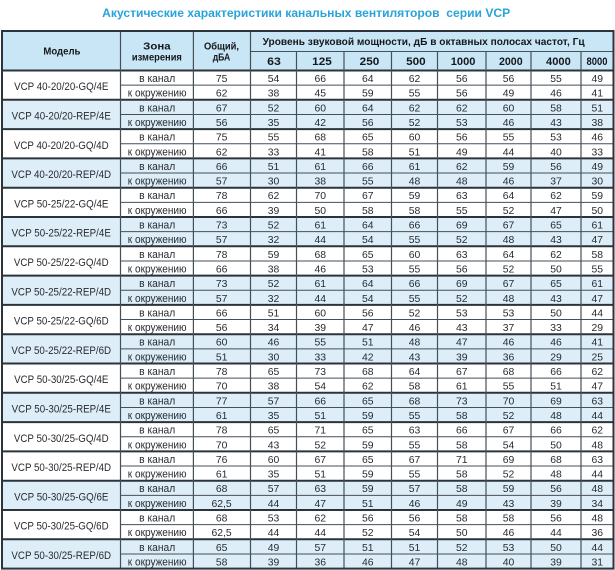 This screenshot has width=615, height=570. What do you see at coordinates (462, 460) in the screenshot?
I see `svg-text: 71` at bounding box center [462, 460].